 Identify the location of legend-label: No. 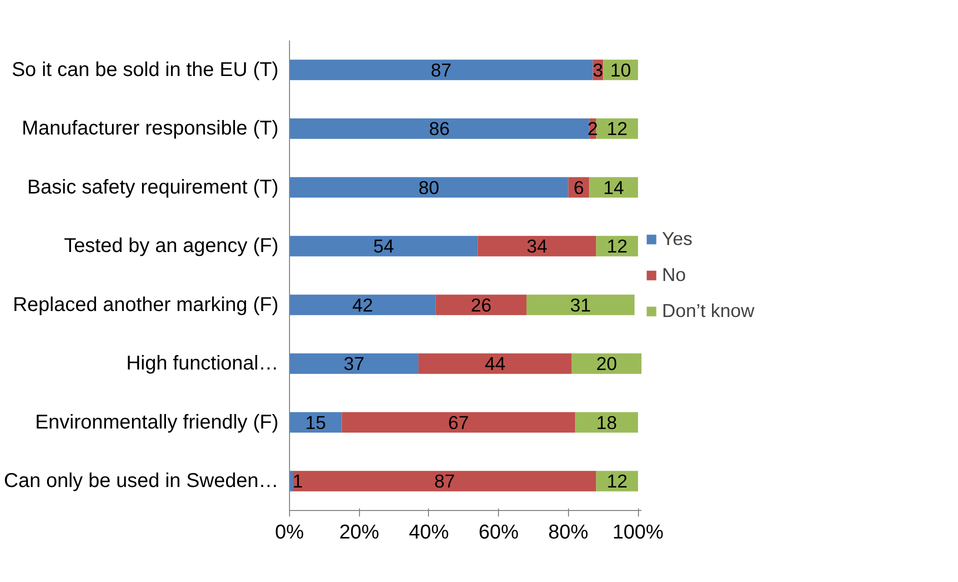
(674, 275).